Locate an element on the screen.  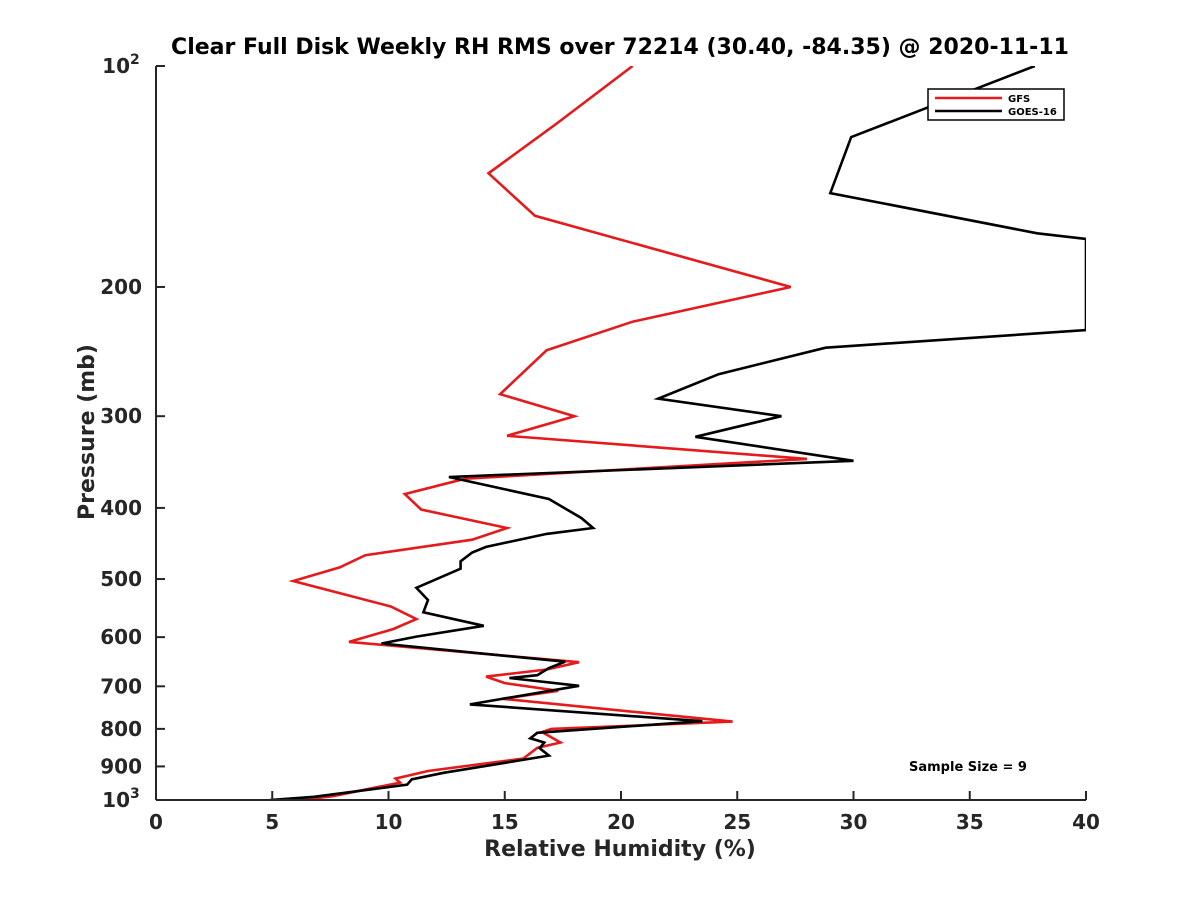
y-tick-label: 600 is located at coordinates (121, 637).